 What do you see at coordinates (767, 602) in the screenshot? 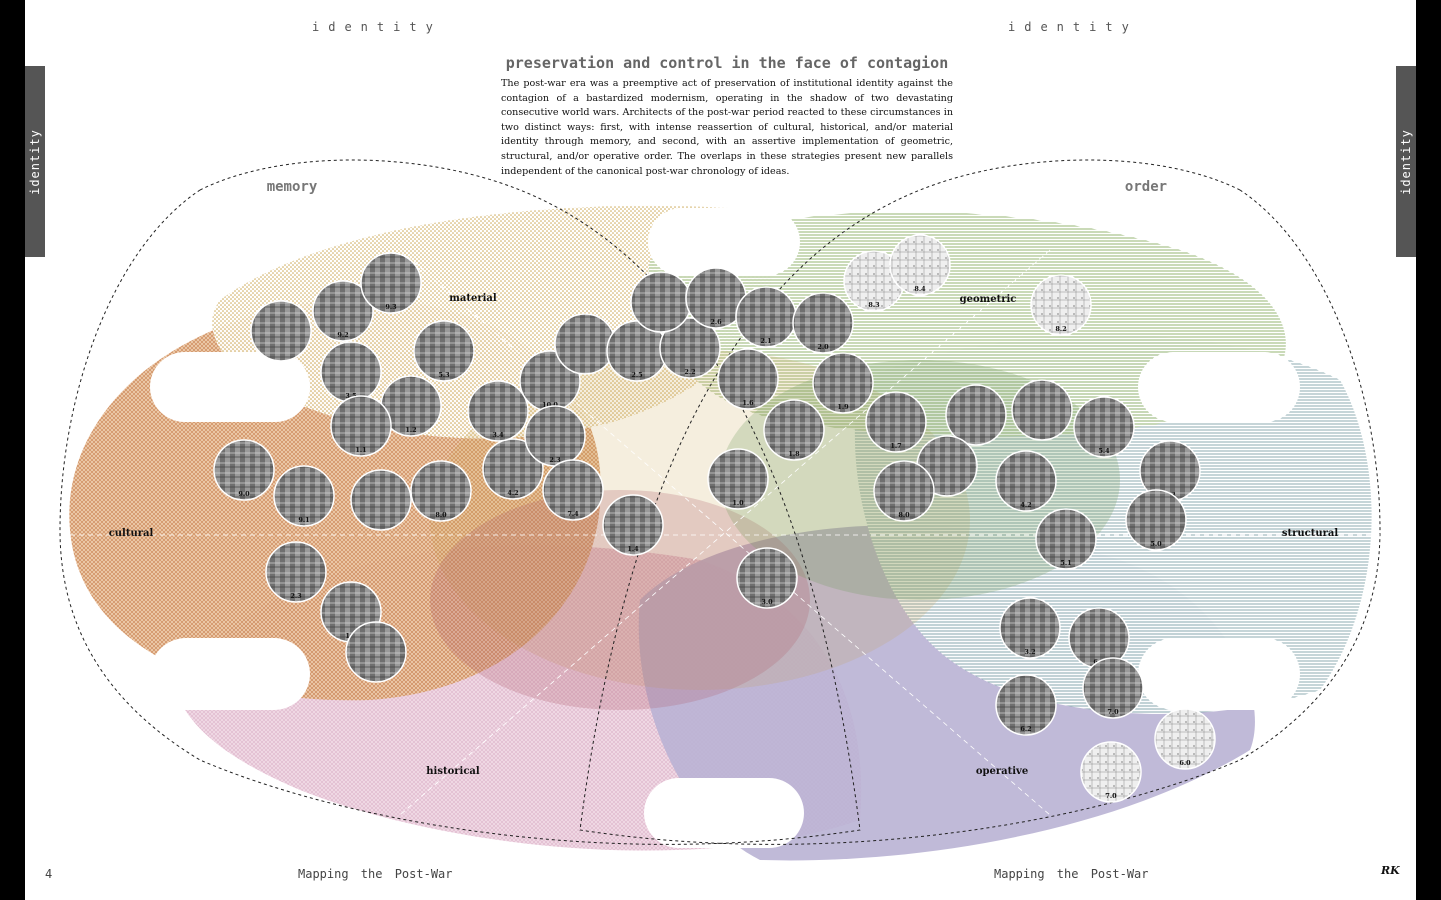
I see `project-node-label: 3.0` at bounding box center [767, 602].